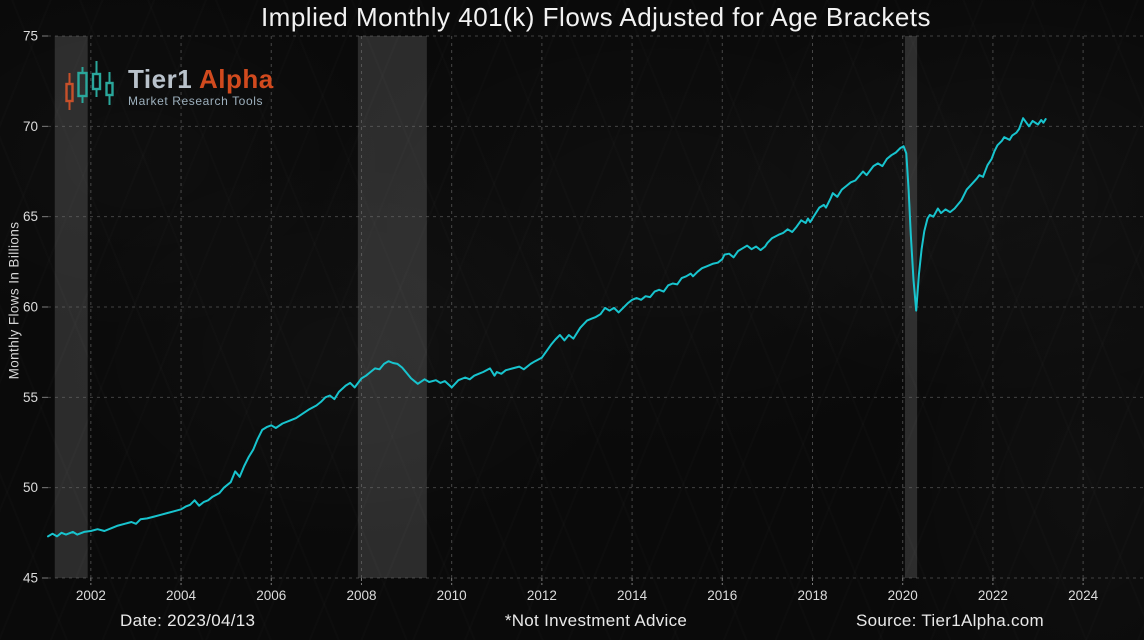 The image size is (1144, 640). What do you see at coordinates (89, 85) in the screenshot?
I see `candlestick-icon` at bounding box center [89, 85].